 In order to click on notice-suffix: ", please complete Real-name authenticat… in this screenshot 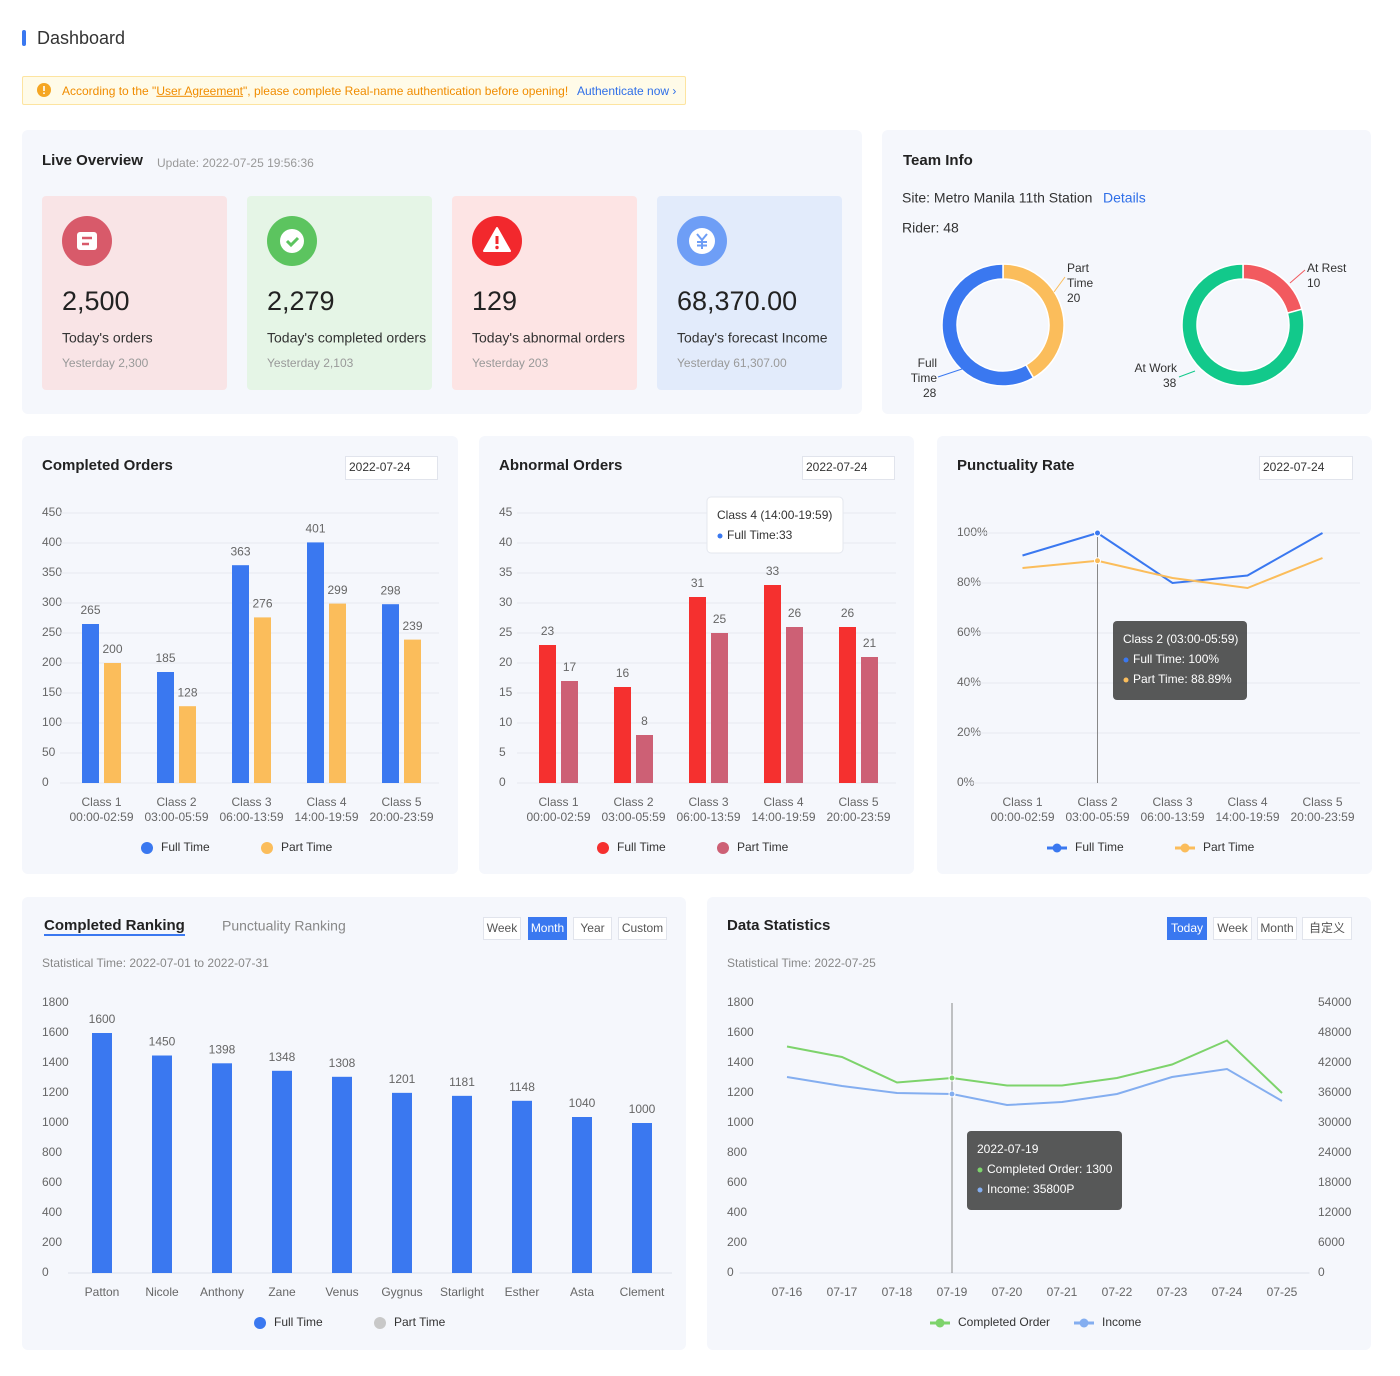, I will do `click(406, 90)`.